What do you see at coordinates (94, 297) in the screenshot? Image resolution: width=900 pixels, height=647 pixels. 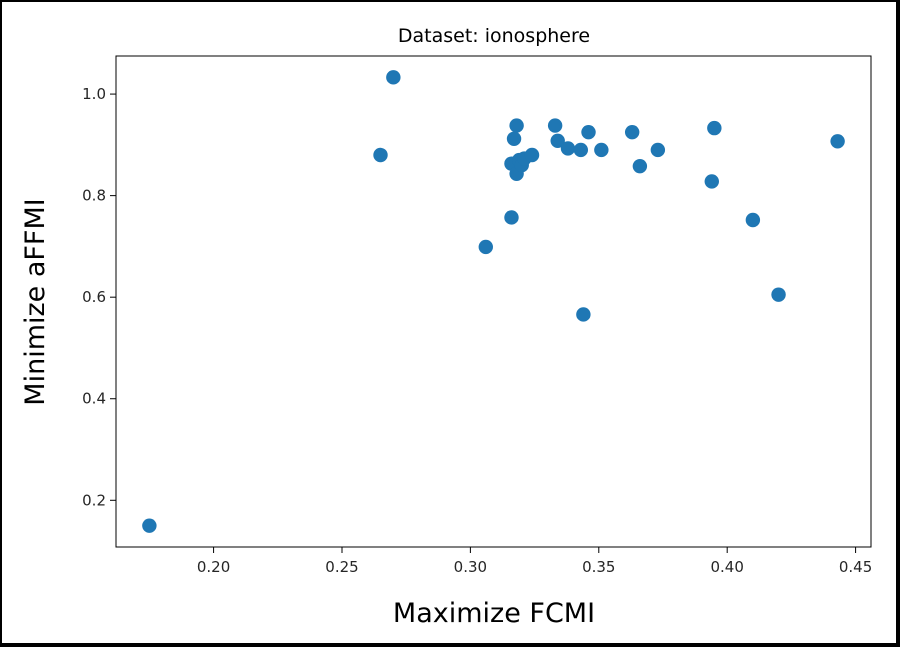 I see `y-tick-label: 0.6` at bounding box center [94, 297].